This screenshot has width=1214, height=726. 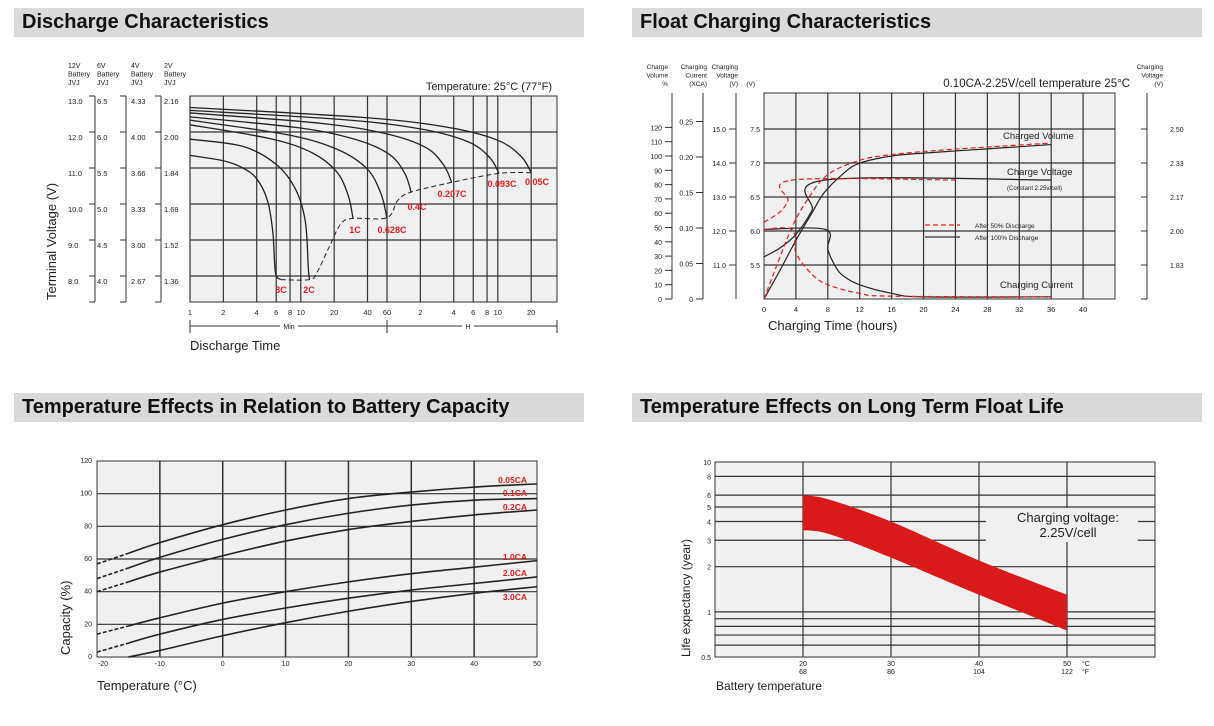 What do you see at coordinates (235, 345) in the screenshot?
I see `x-axis-title: Discharge Time` at bounding box center [235, 345].